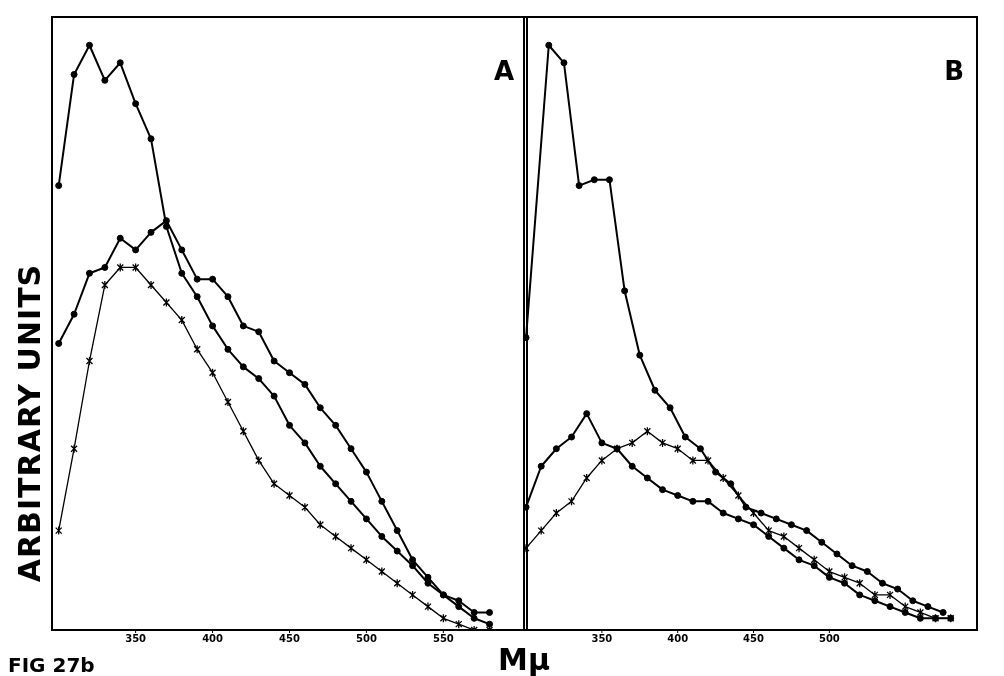 The image size is (1004, 676). I want to click on caption: FIG 27b, so click(51, 664).